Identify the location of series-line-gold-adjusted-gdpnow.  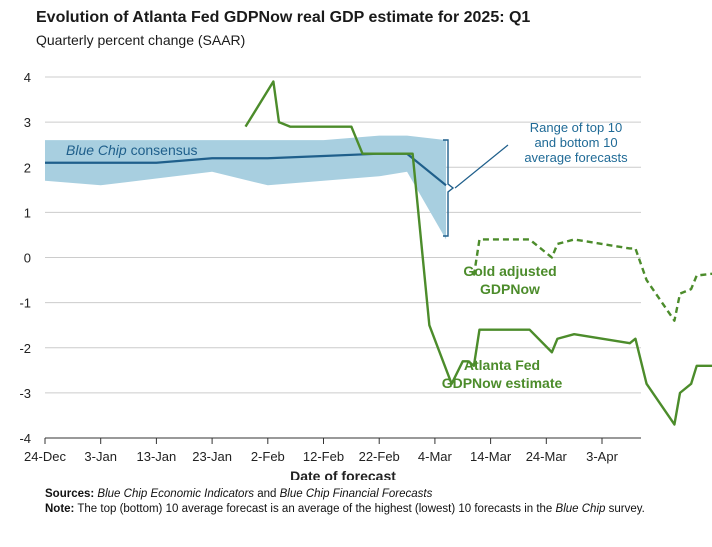
(592, 280).